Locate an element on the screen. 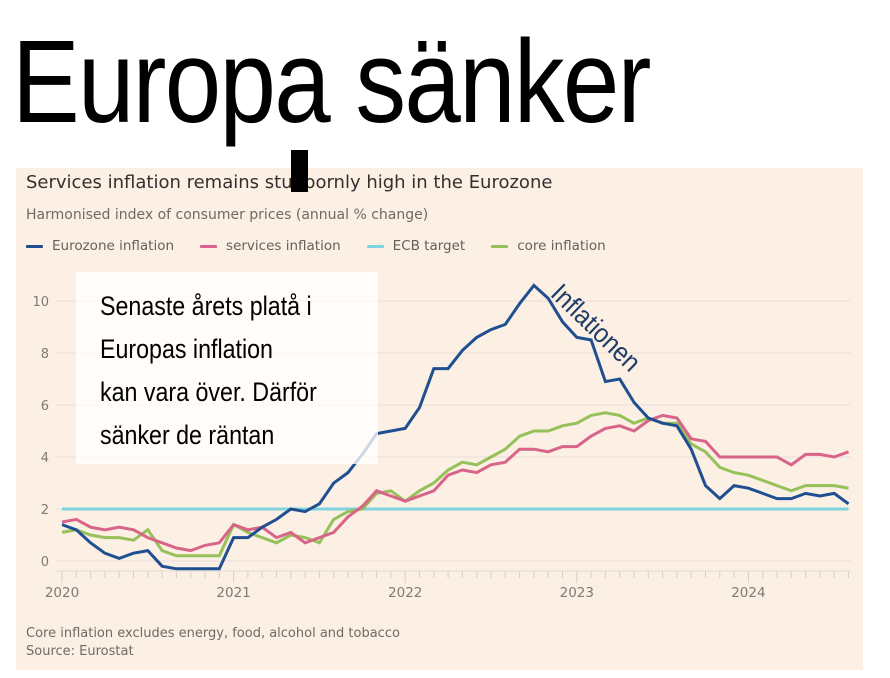  x-tick-label: 2021 is located at coordinates (233, 593).